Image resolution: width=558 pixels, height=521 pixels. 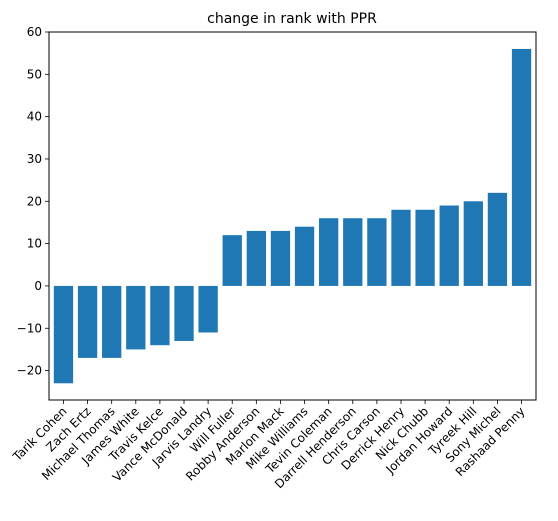 I want to click on y-tick-label: −20, so click(x=29, y=371).